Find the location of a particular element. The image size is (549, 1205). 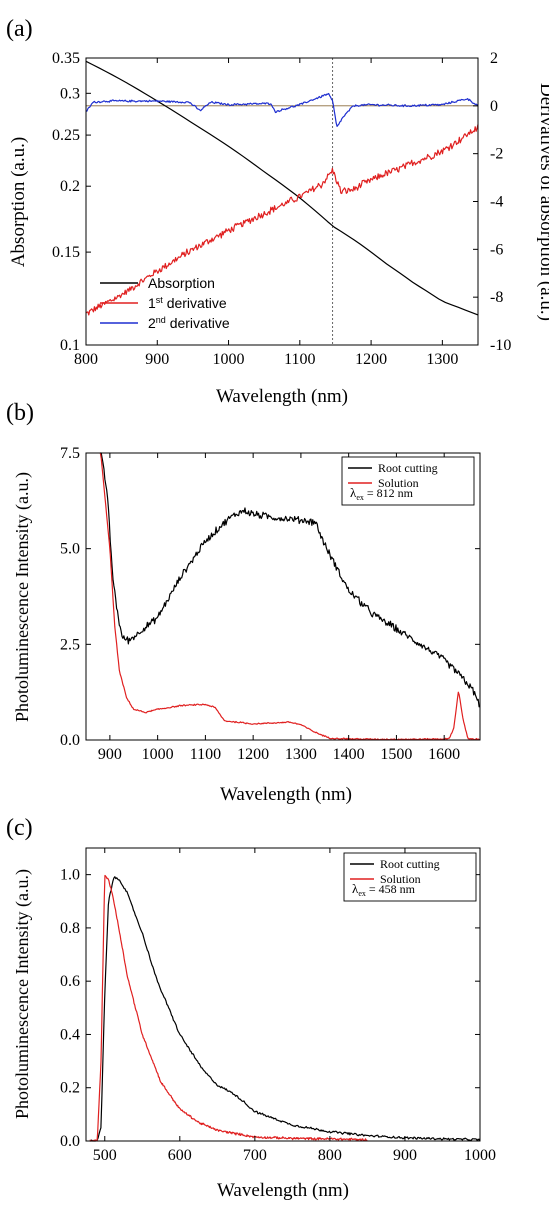

panel-a-y-tick-label: 0.35 is located at coordinates (66, 58).